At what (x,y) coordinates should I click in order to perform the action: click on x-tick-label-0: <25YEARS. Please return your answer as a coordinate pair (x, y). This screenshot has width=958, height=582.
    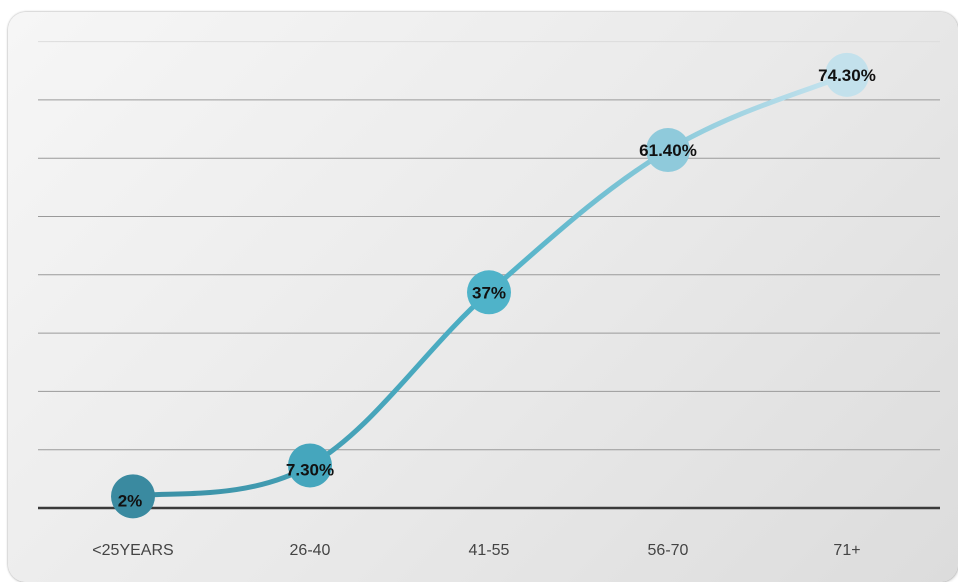
    Looking at the image, I should click on (132, 550).